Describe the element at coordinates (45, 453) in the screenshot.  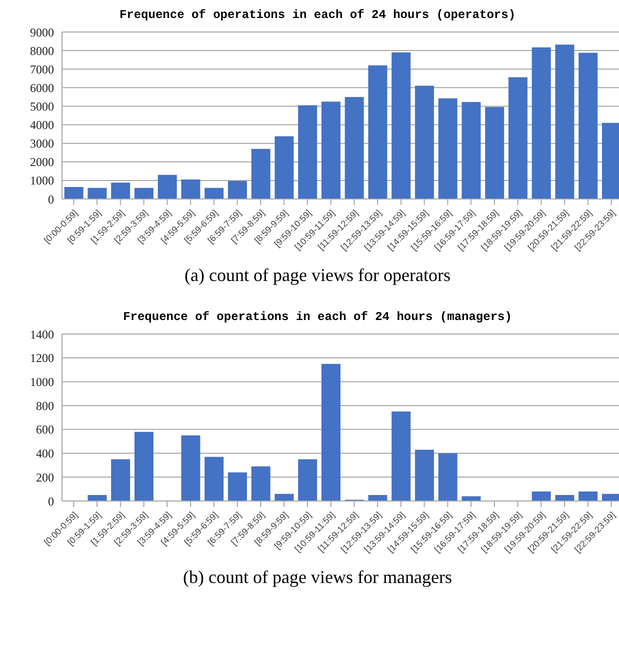
I see `y-tick-label: 400` at that location.